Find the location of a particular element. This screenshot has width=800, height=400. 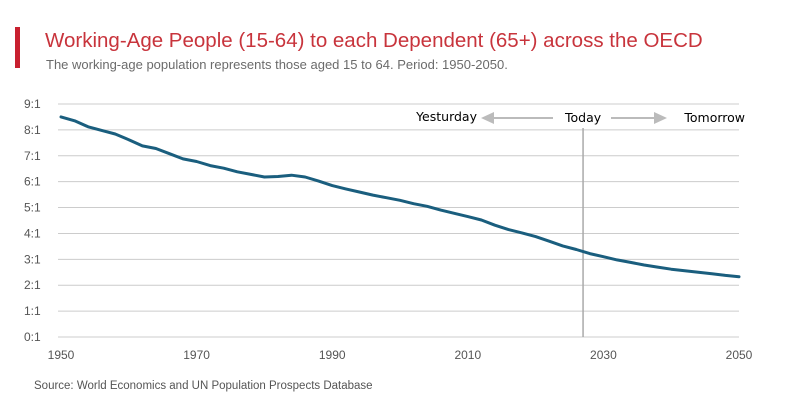

yesterday-label: Yesturday is located at coordinates (446, 116).